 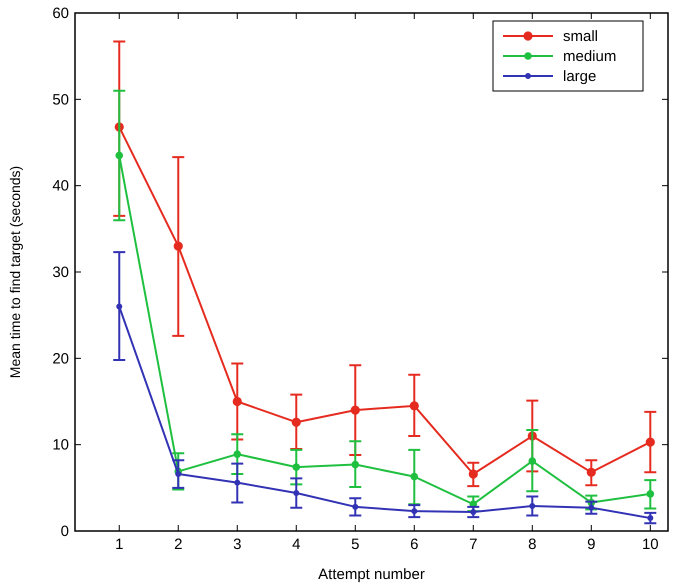 I want to click on y-tick-label: 0, so click(x=64, y=531).